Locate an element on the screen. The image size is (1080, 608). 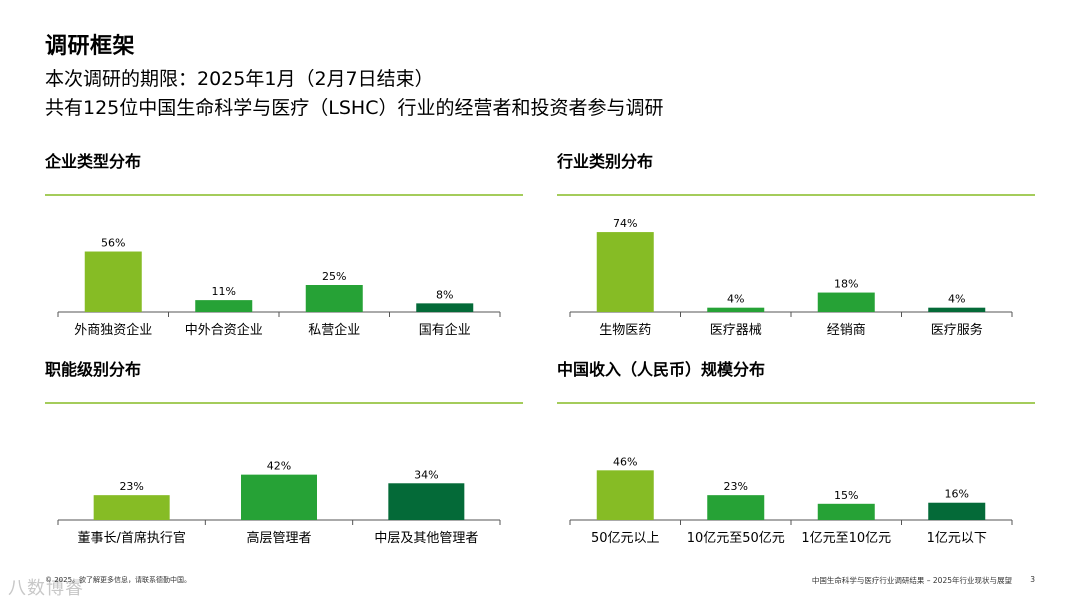
page-title: 调研框架 is located at coordinates (90, 46).